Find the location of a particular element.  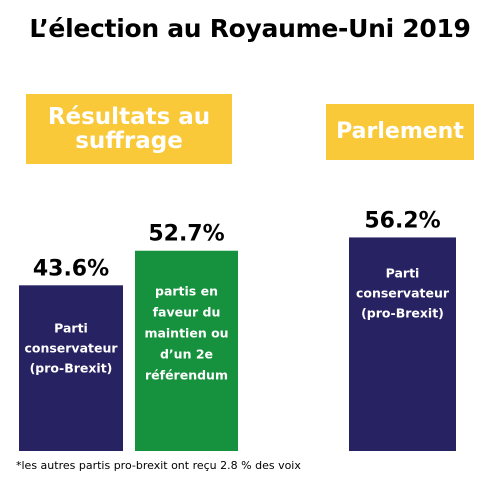

category-label-0-1: référendum is located at coordinates (186, 375).